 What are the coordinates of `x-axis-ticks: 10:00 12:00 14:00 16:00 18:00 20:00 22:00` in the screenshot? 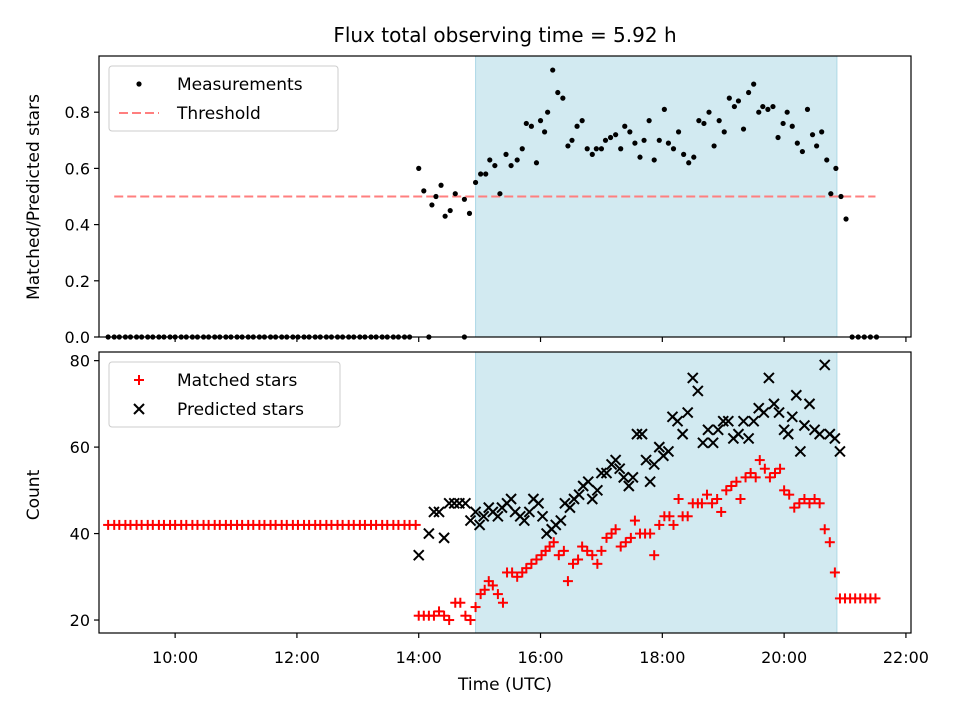 It's located at (540, 657).